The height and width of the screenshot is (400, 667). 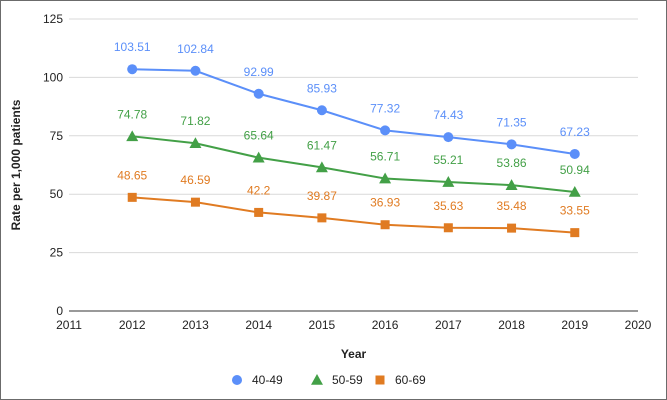 I want to click on data-label-60-69: 46.59, so click(x=195, y=180).